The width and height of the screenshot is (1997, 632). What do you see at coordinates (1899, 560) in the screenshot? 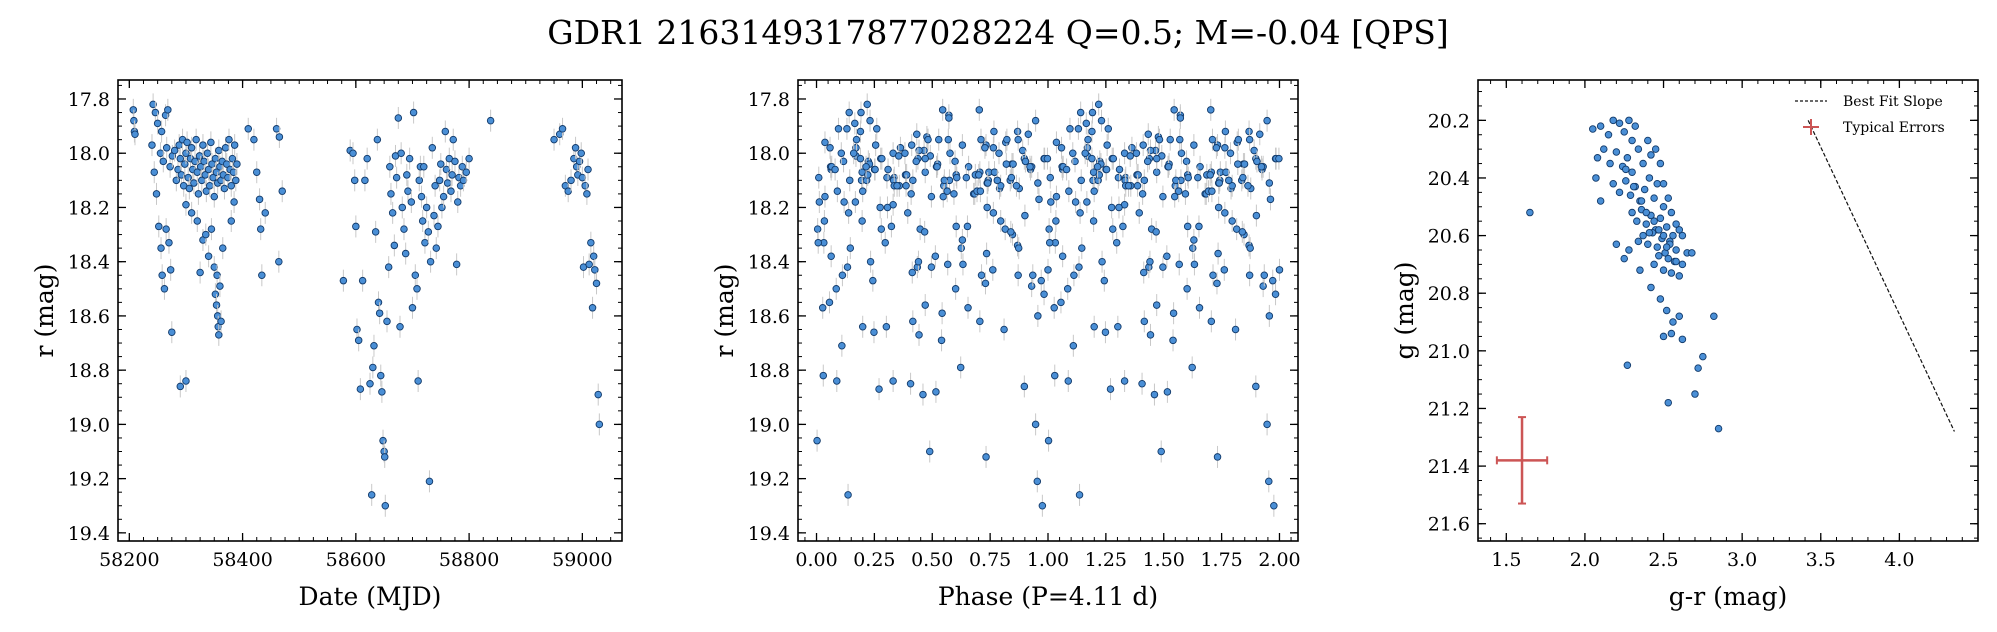
I see `x-tick-label: 4.0` at bounding box center [1899, 560].